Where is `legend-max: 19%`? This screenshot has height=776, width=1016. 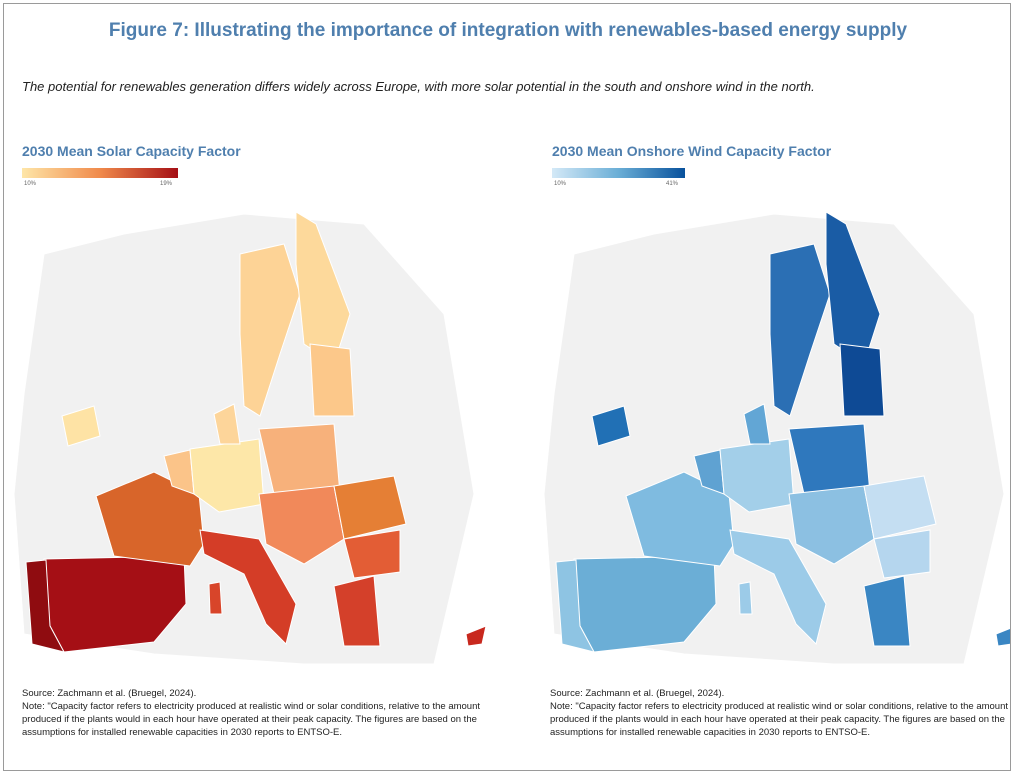
legend-max: 19% is located at coordinates (166, 184).